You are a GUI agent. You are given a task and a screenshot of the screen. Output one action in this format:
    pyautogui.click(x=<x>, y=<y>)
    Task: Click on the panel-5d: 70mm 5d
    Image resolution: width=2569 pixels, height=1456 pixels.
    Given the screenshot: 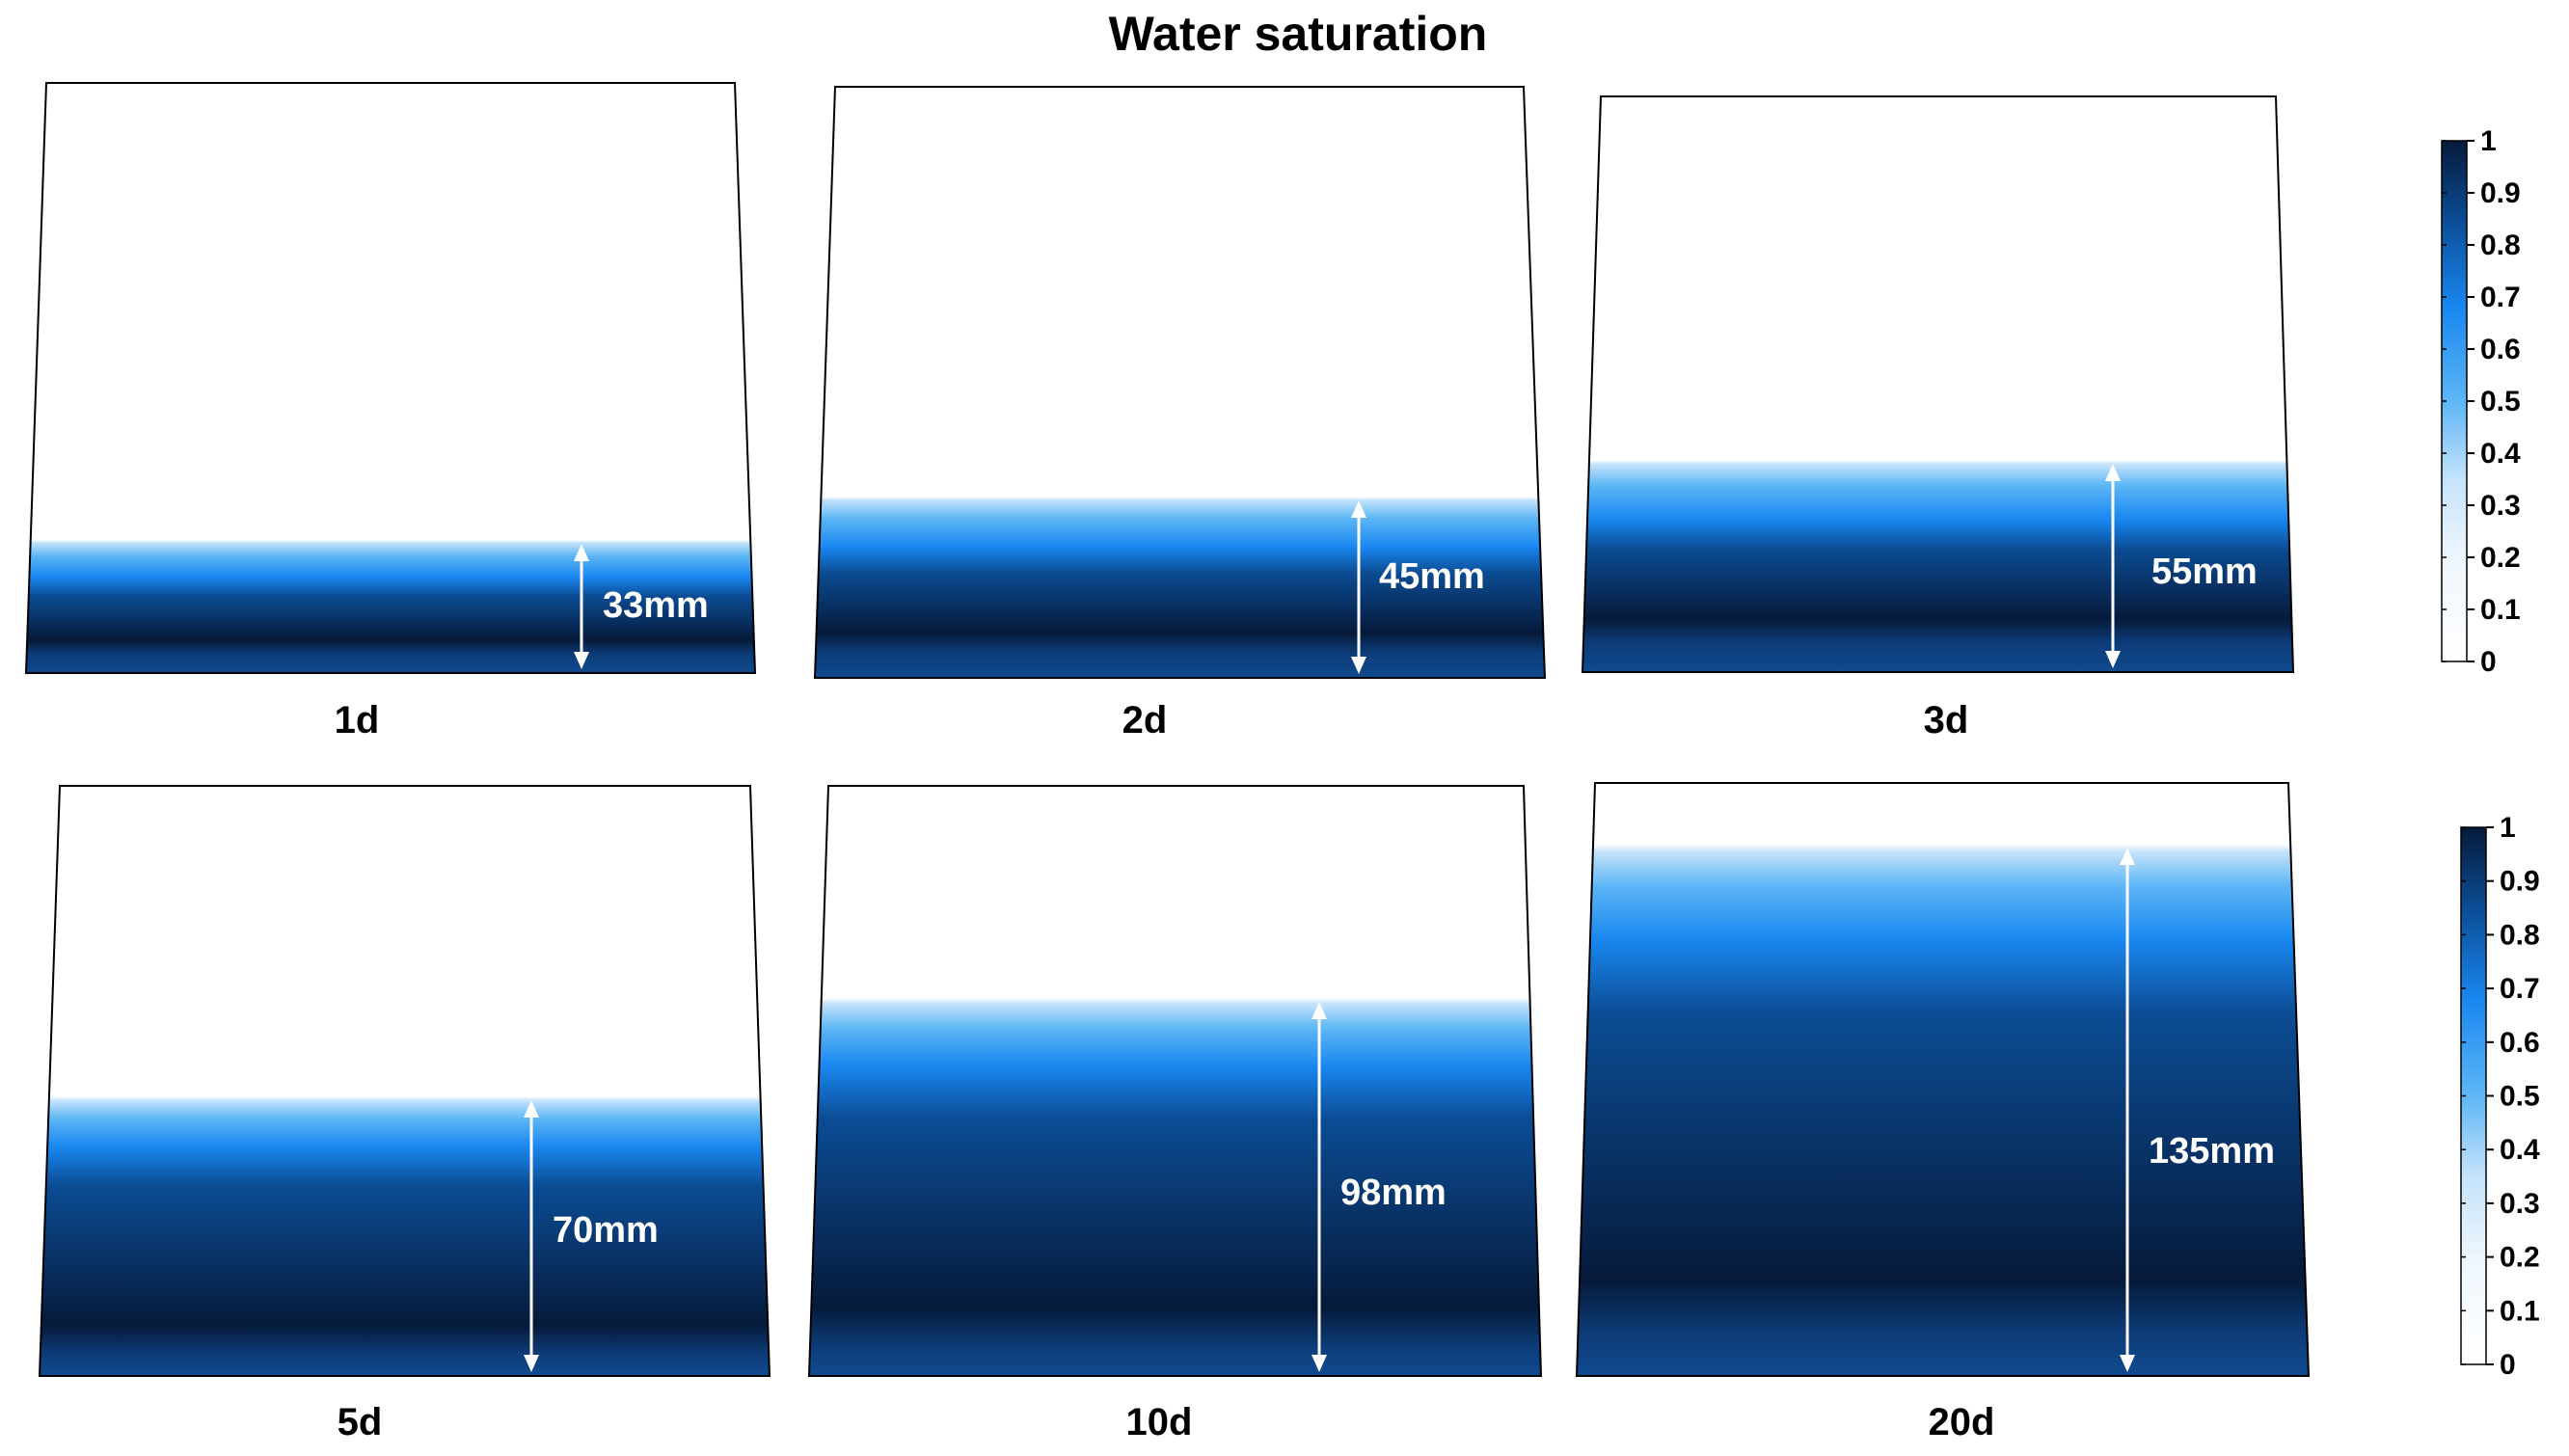 What is the action you would take?
    pyautogui.click(x=405, y=1114)
    